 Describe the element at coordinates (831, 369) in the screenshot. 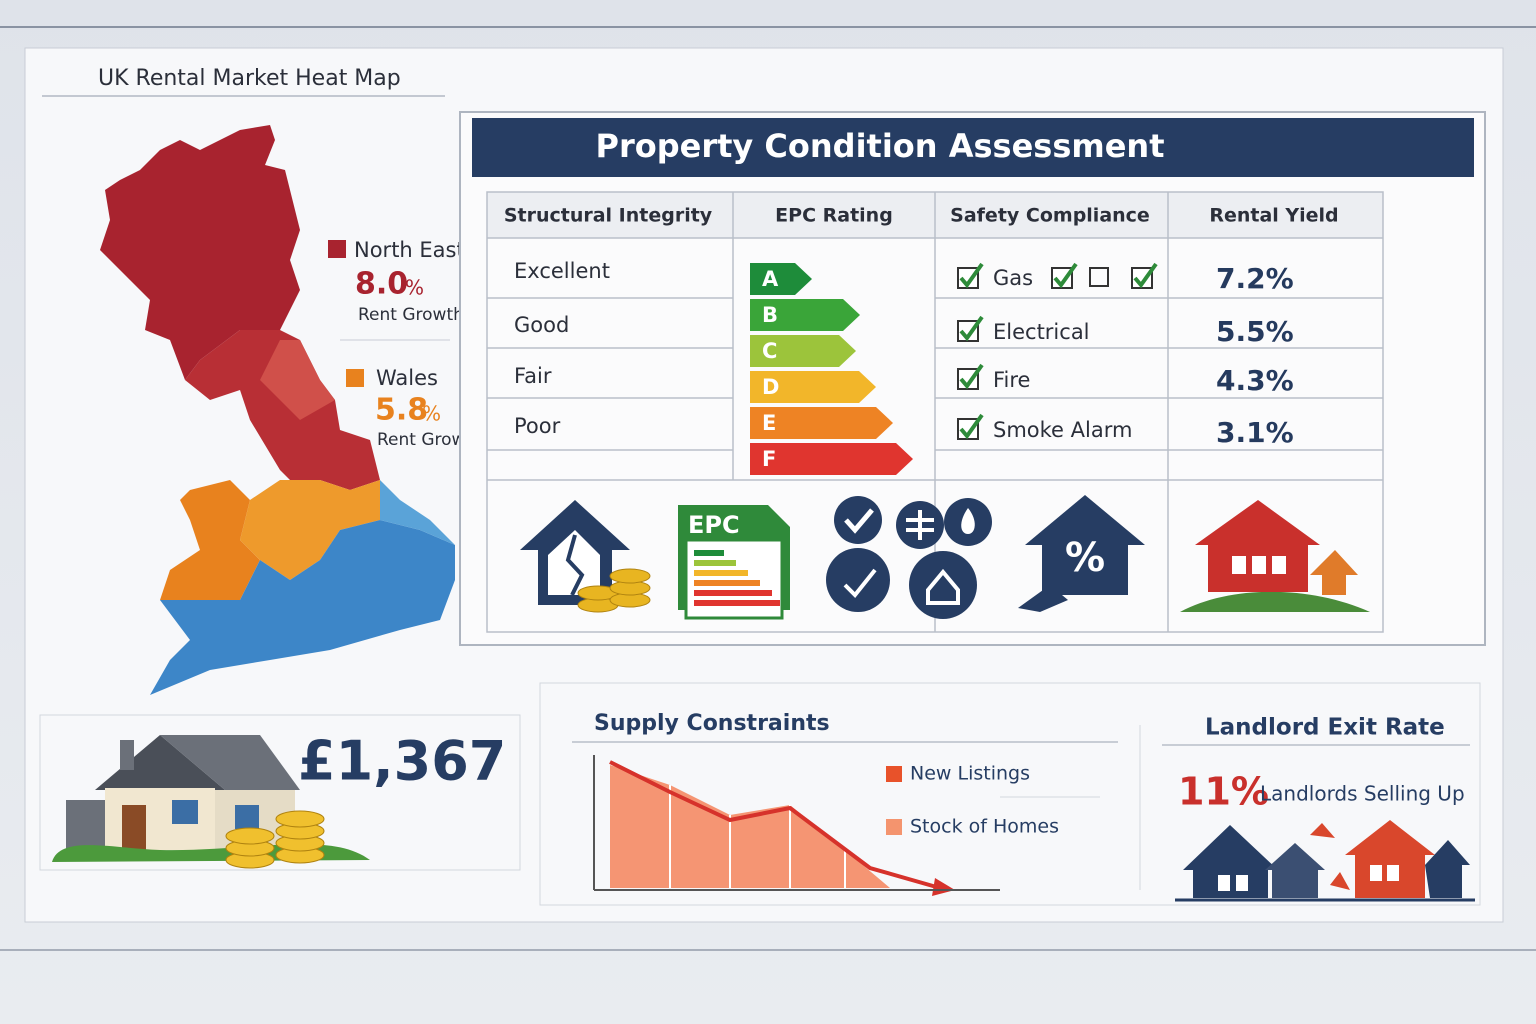

I see `epc-scale: A B C D E F` at that location.